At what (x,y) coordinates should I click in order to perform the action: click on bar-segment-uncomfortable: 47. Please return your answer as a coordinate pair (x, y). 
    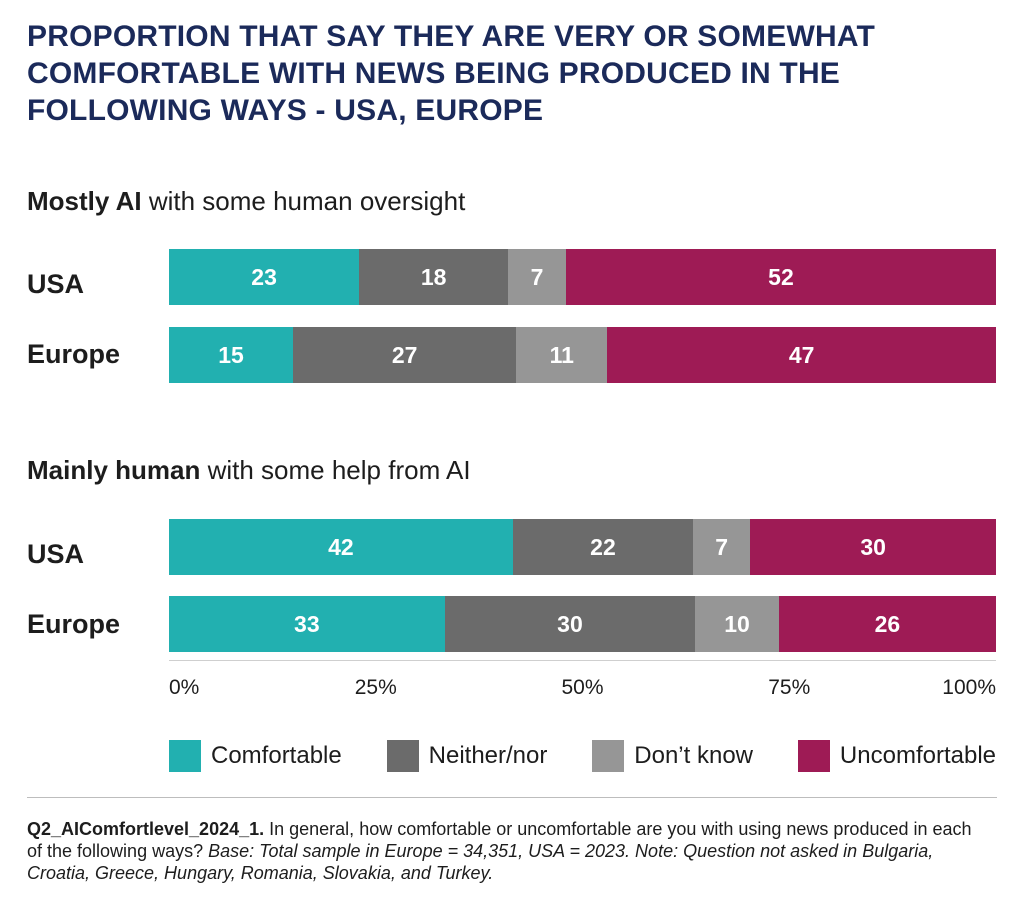
    Looking at the image, I should click on (801, 355).